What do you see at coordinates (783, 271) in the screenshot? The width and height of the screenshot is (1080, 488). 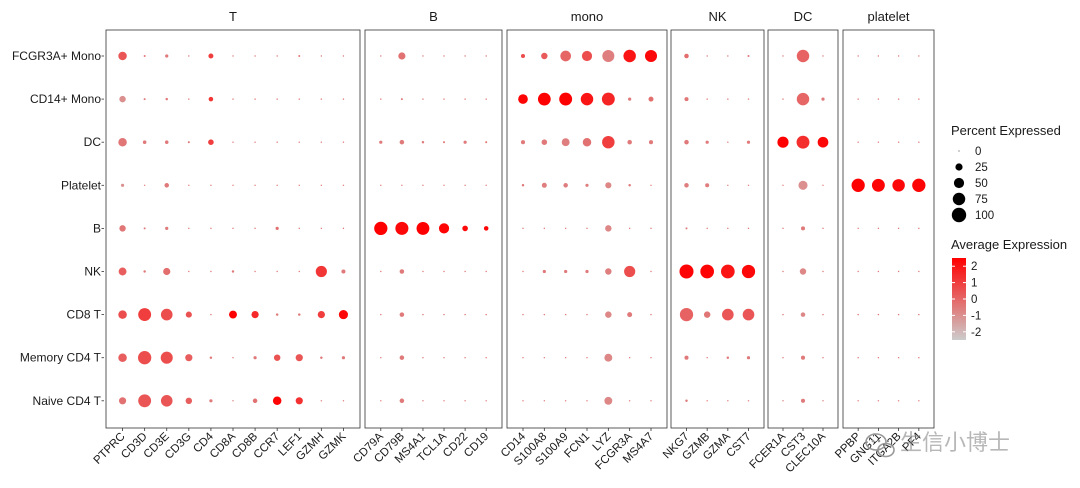 I see `dot-nk-fcer1a` at bounding box center [783, 271].